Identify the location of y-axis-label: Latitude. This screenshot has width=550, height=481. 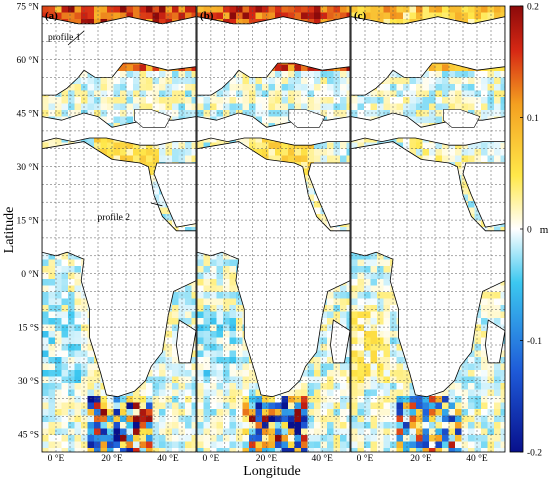
(9, 230).